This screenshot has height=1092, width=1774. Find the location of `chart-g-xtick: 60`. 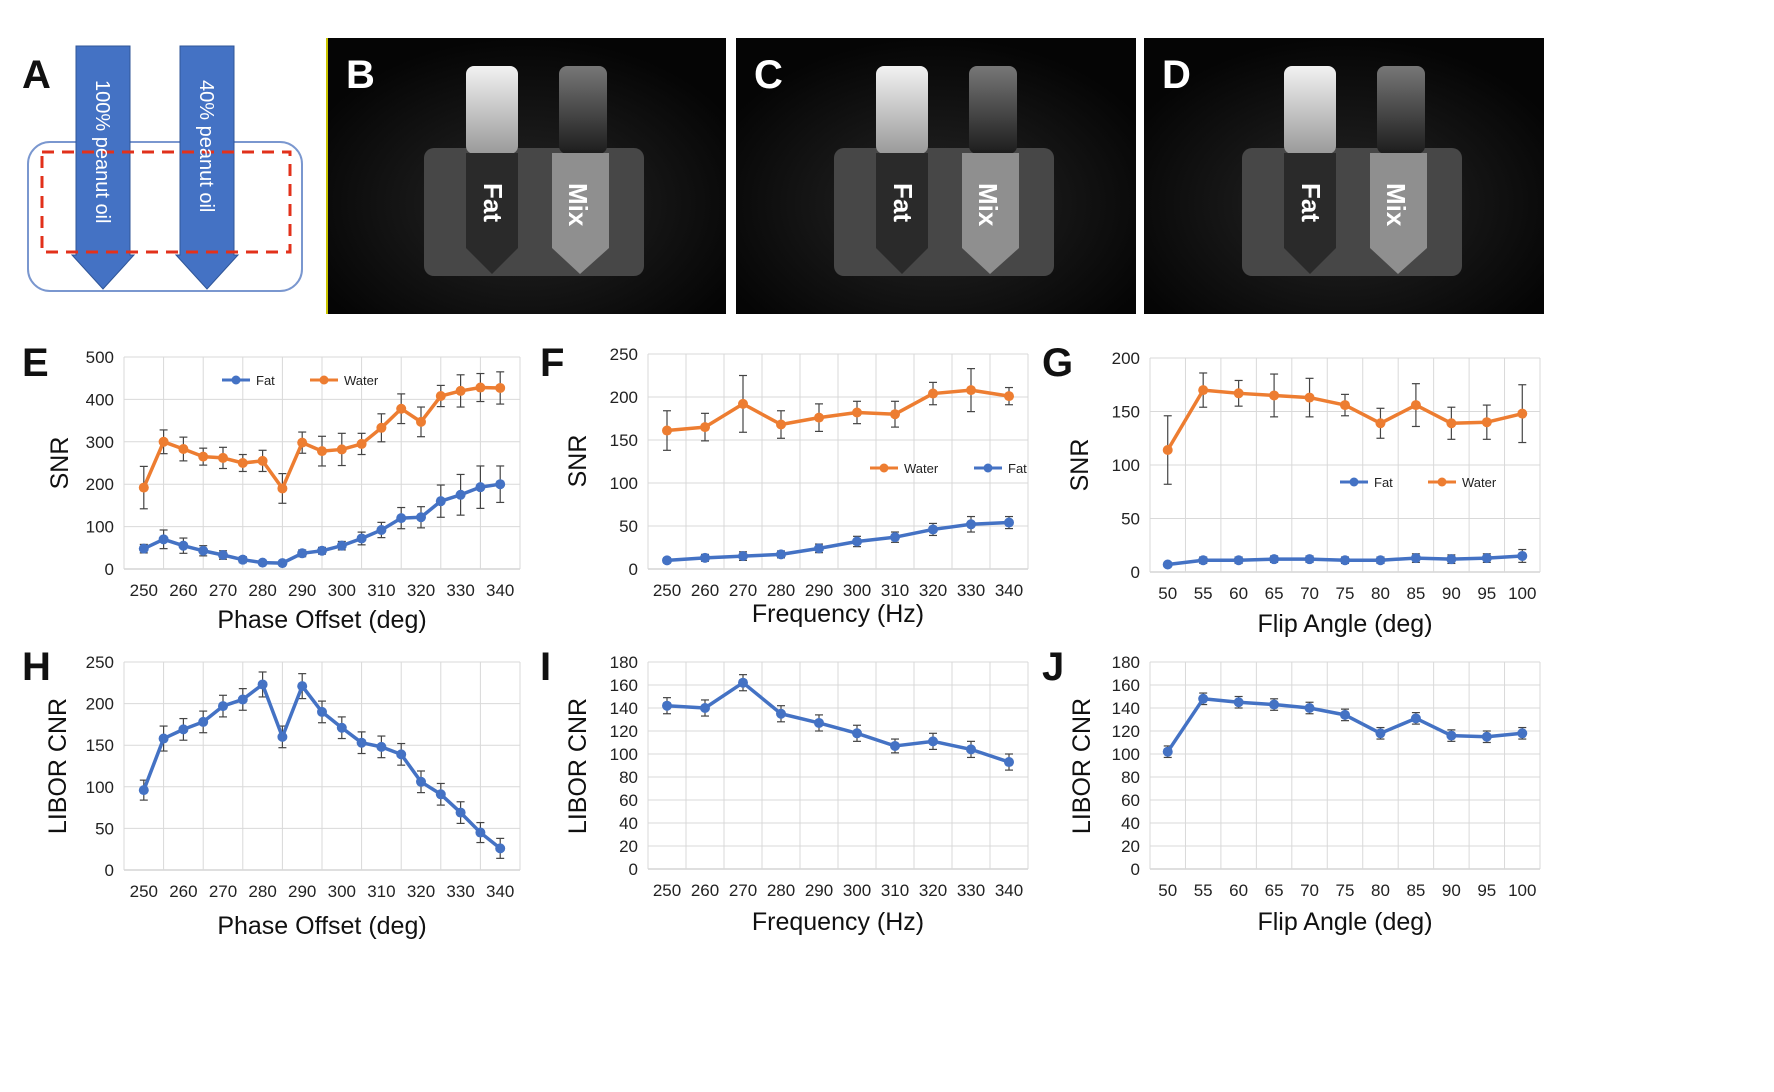

chart-g-xtick: 60 is located at coordinates (1238, 593).